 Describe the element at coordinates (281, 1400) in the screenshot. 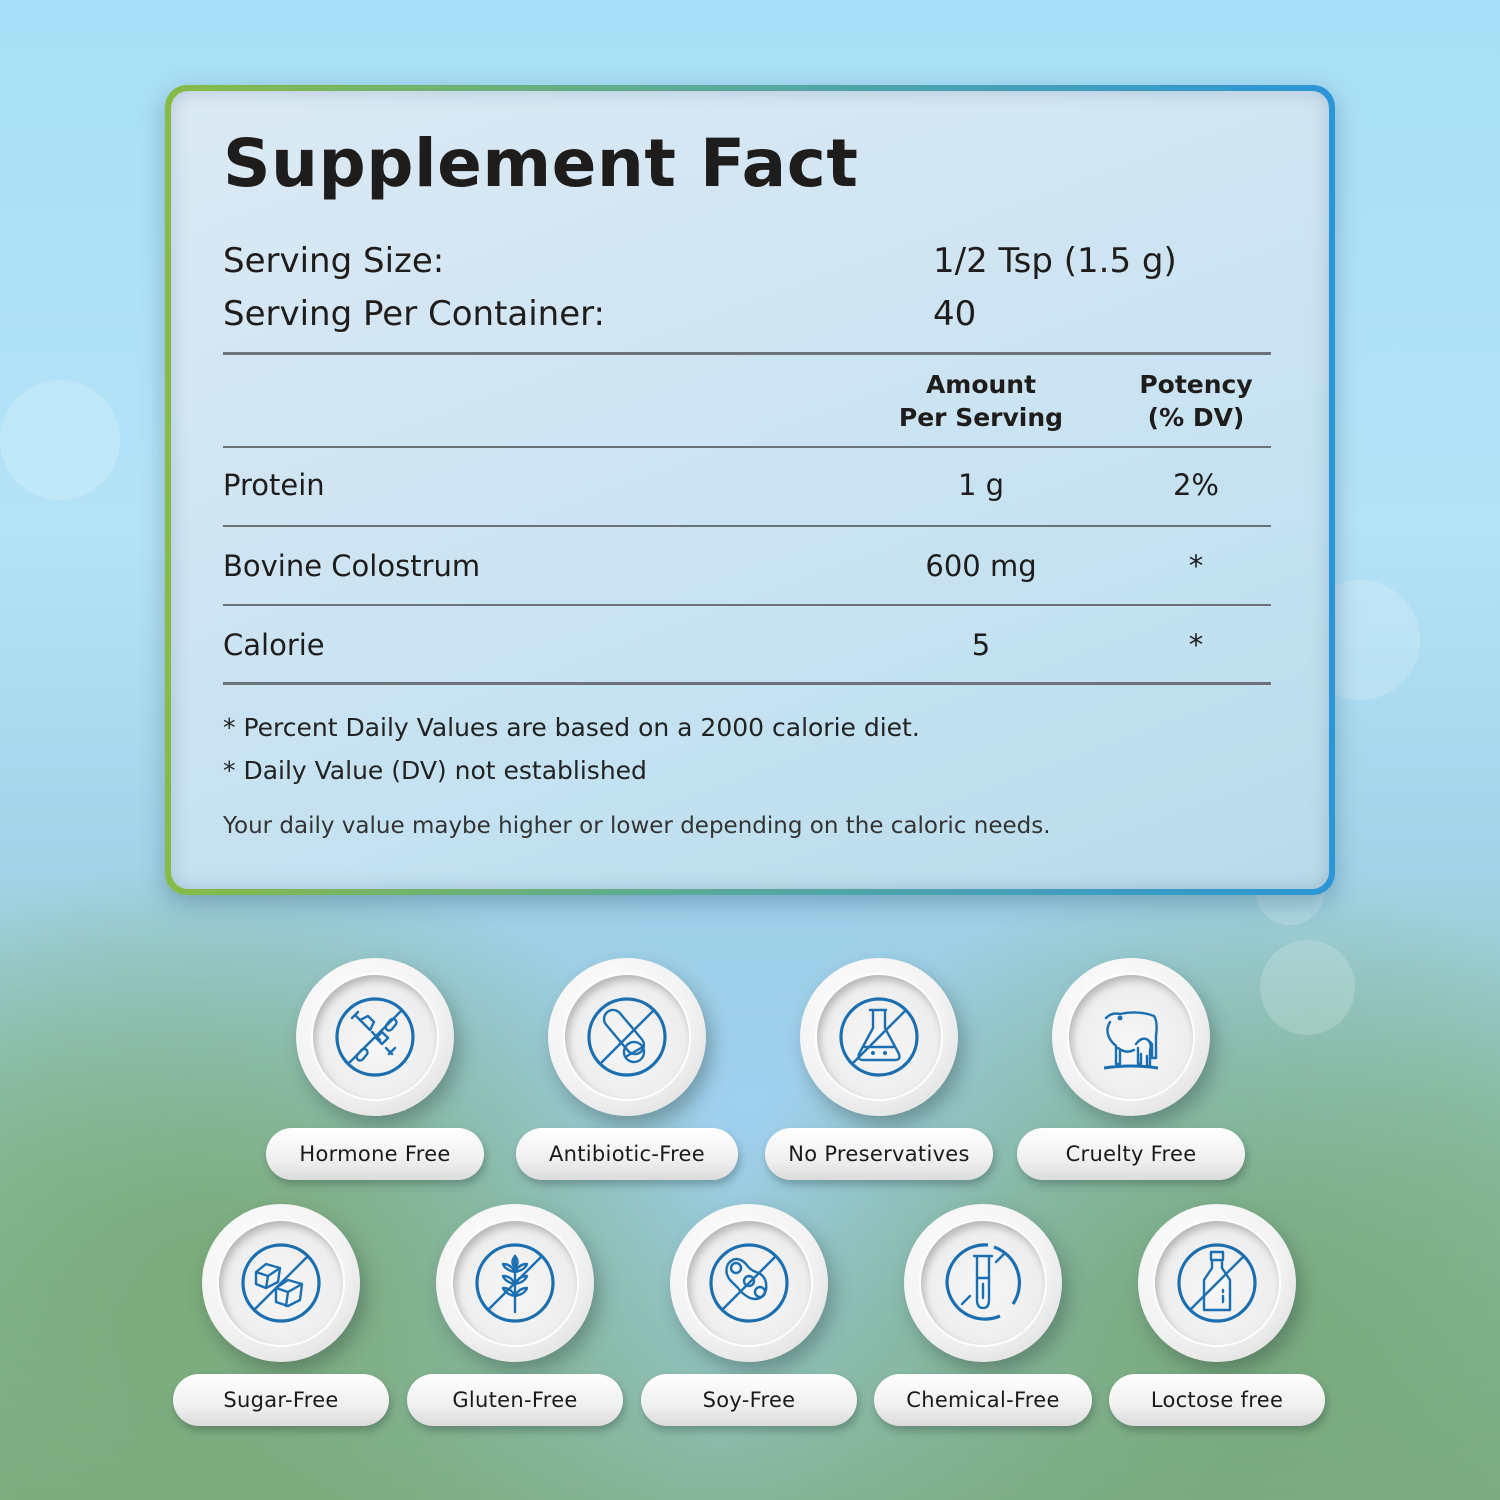

I see `badge-label: Sugar-Free` at that location.